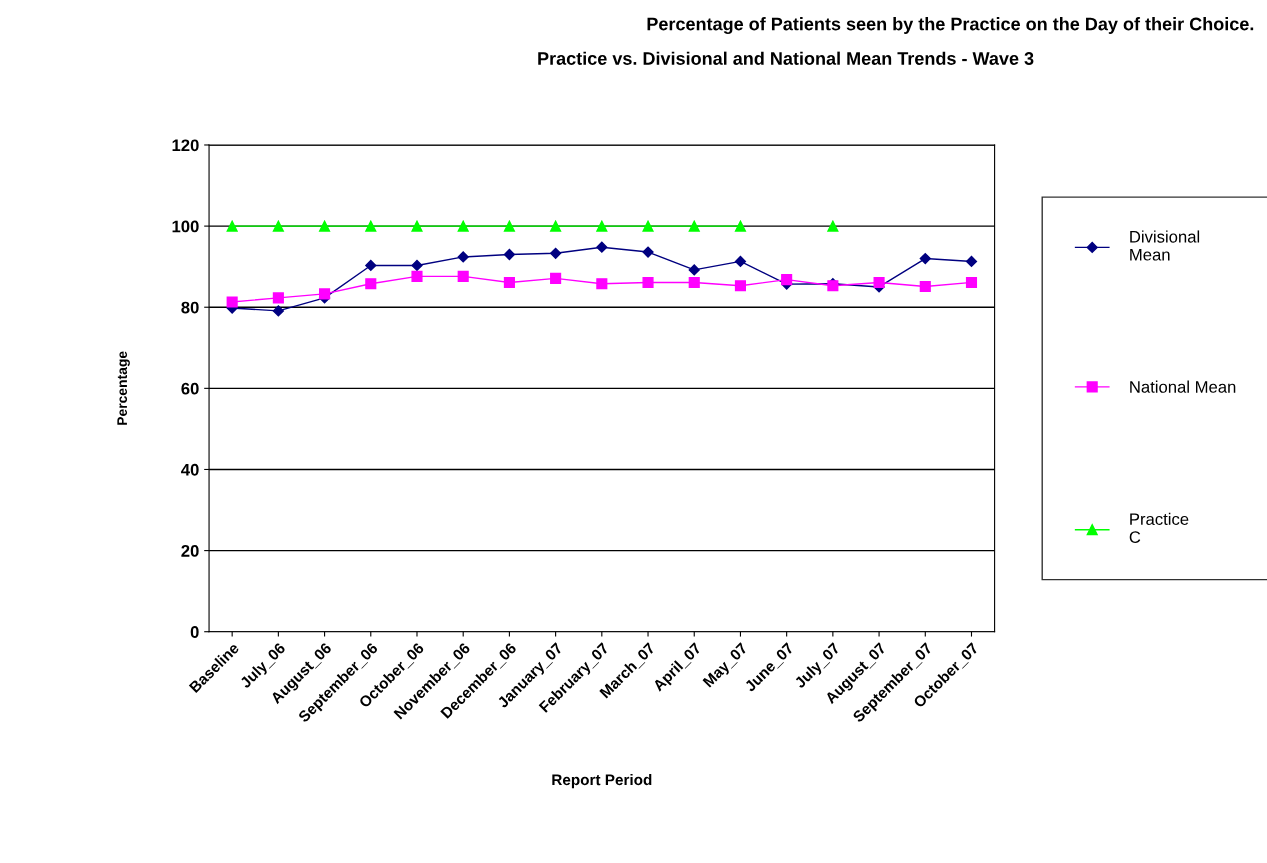  I want to click on y-tick-label: 20, so click(190, 551).